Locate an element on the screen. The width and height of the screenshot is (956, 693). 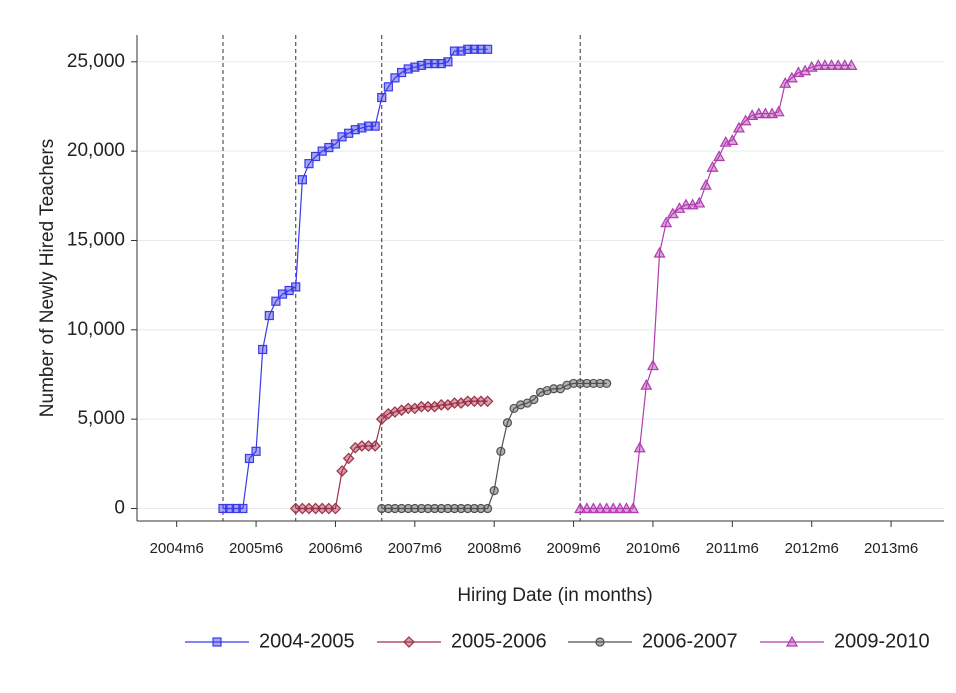
x-tick-label: 2008m6 is located at coordinates (494, 548).